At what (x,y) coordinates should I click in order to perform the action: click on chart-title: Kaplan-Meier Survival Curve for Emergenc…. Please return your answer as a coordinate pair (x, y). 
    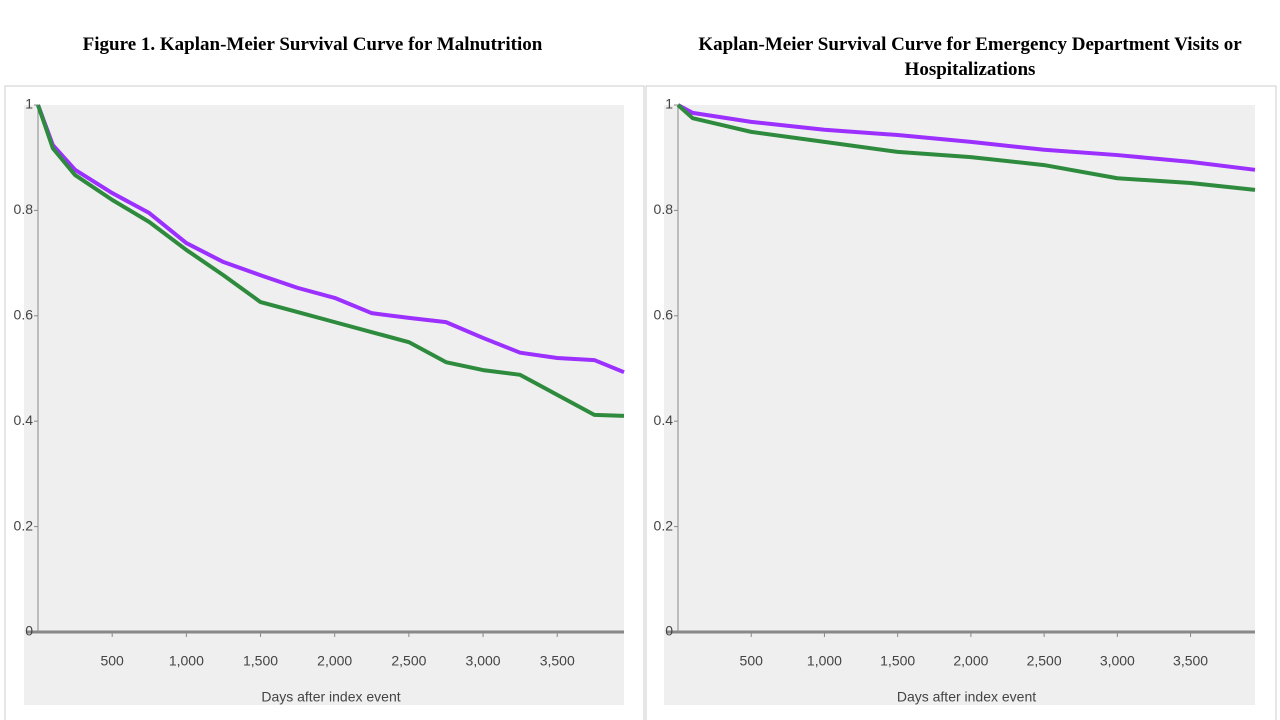
    Looking at the image, I should click on (970, 57).